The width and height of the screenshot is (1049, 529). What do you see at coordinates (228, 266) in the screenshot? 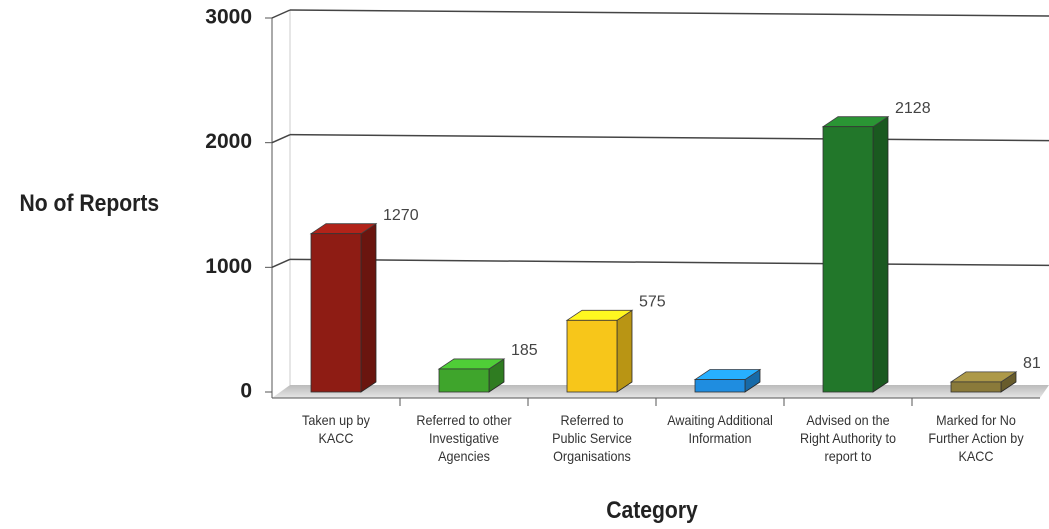
I see `y-tick-label: 1000` at bounding box center [228, 266].